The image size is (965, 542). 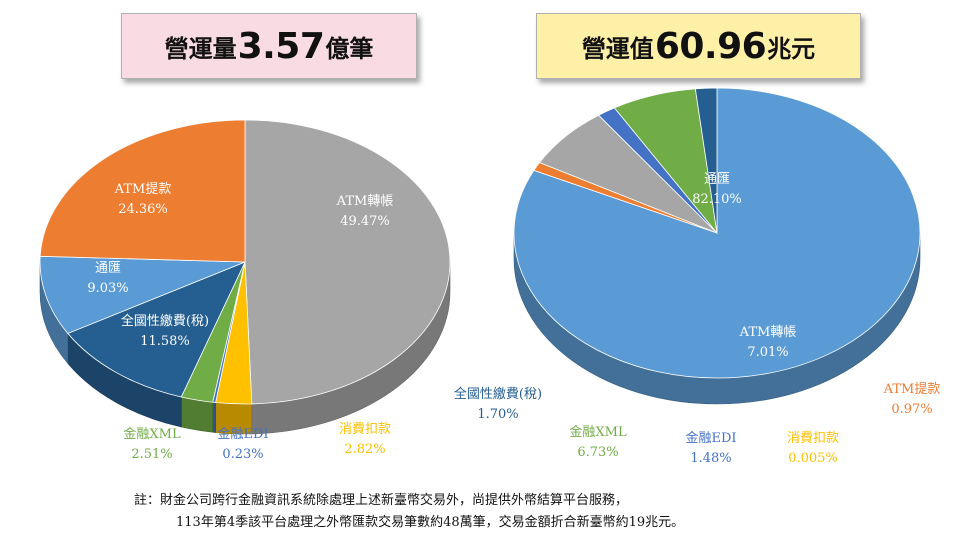 What do you see at coordinates (242, 454) in the screenshot?
I see `slice-percent: 0.23%` at bounding box center [242, 454].